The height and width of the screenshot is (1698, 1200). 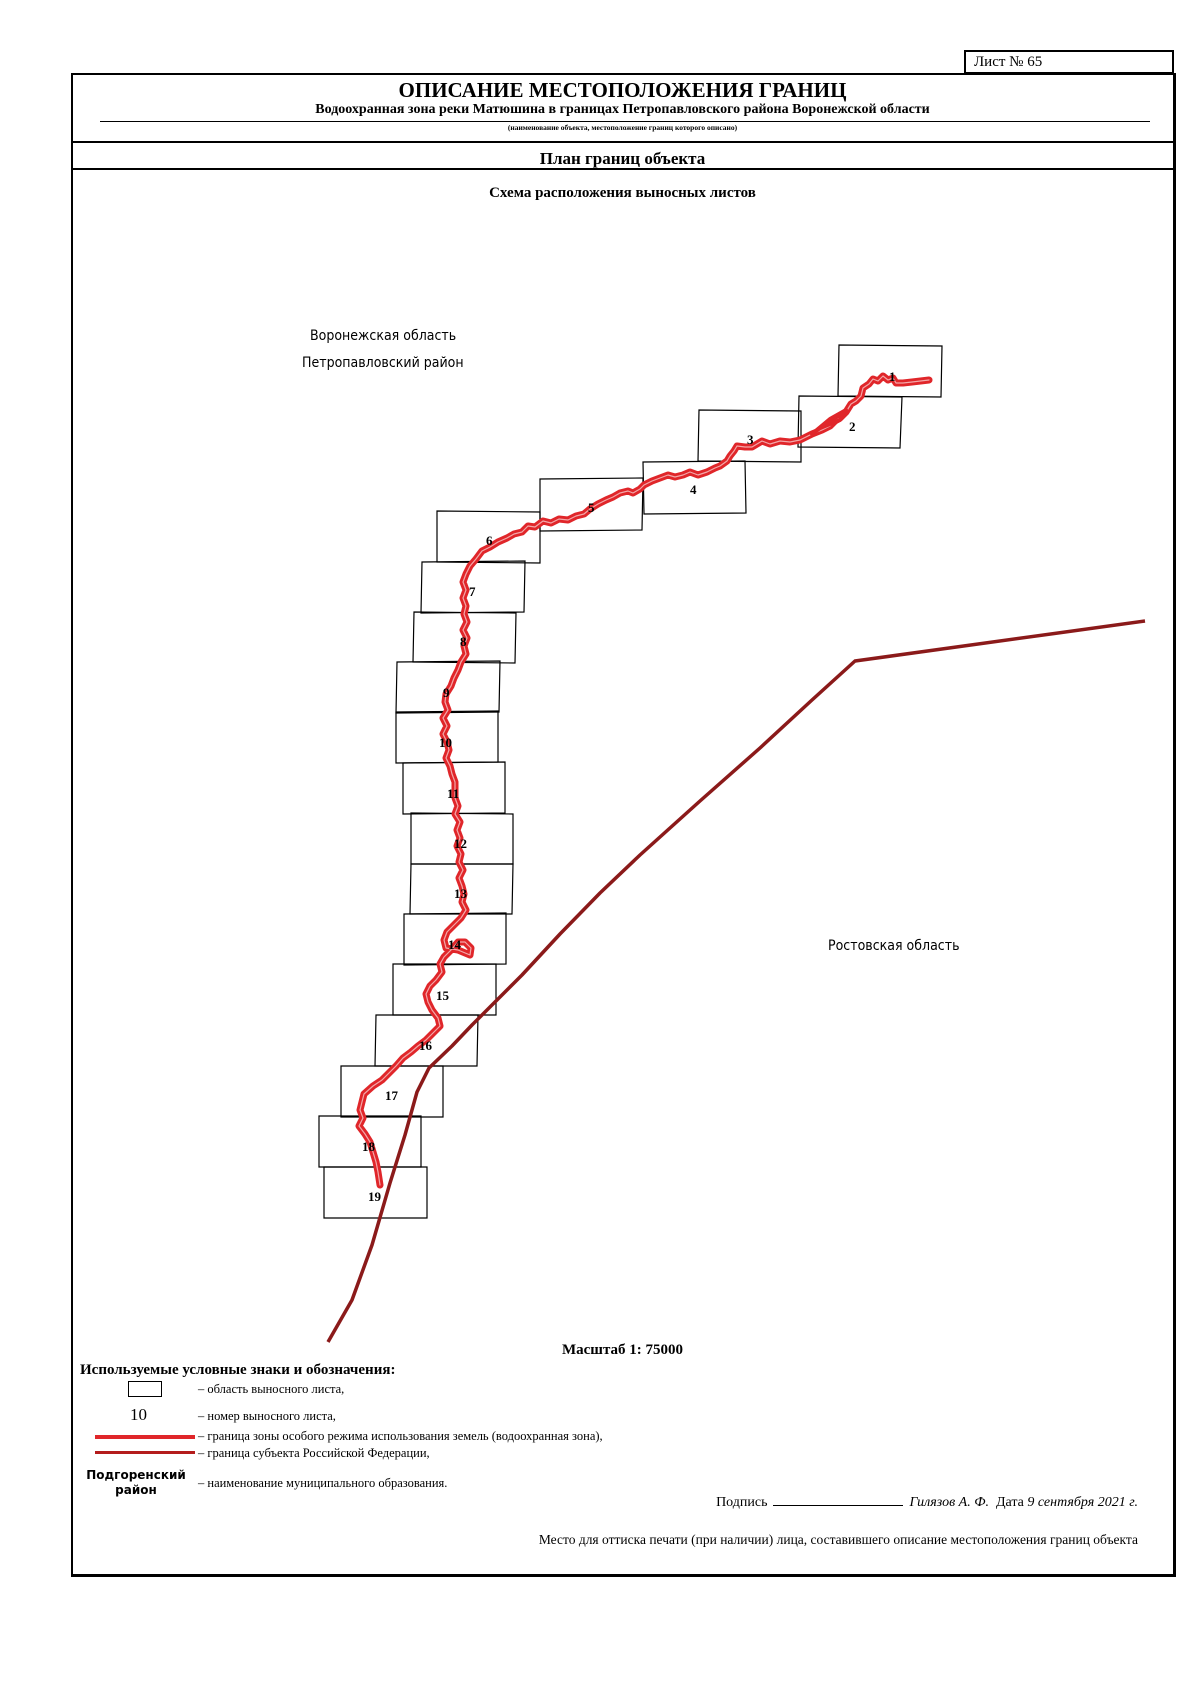 What do you see at coordinates (461, 893) in the screenshot?
I see `sheet-number-13: 13` at bounding box center [461, 893].